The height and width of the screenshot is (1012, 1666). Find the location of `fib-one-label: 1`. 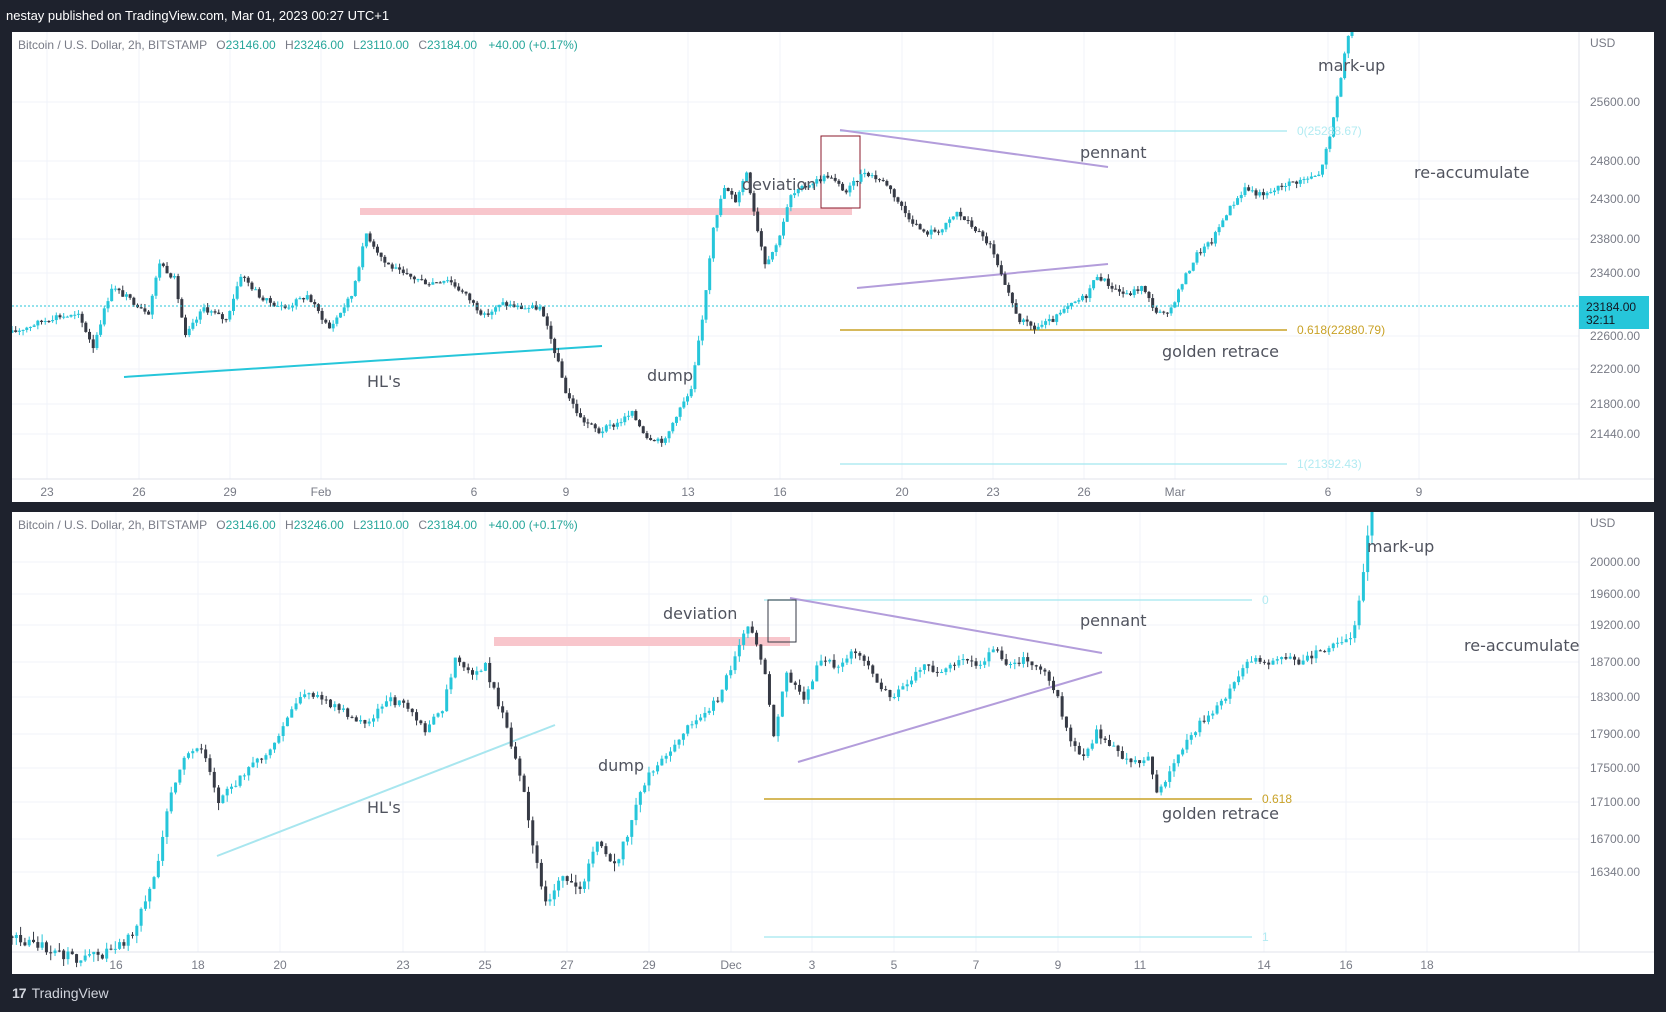

fib-one-label: 1 is located at coordinates (1265, 937).